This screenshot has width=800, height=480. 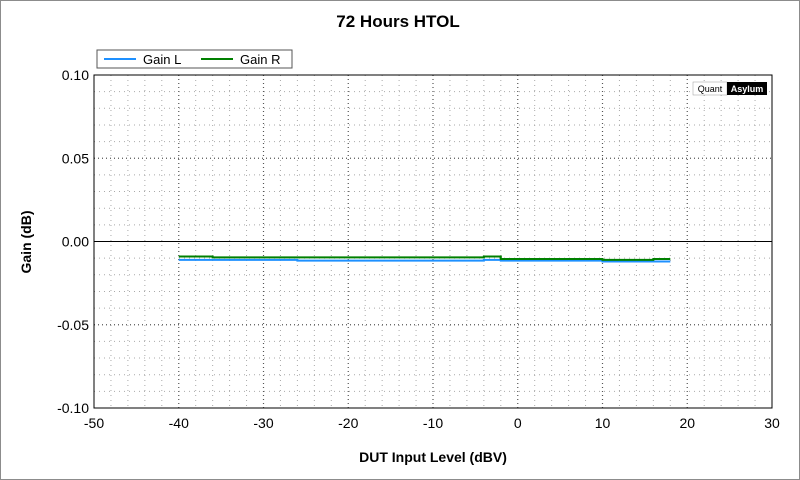 I want to click on x-tick-label: 0, so click(x=518, y=423).